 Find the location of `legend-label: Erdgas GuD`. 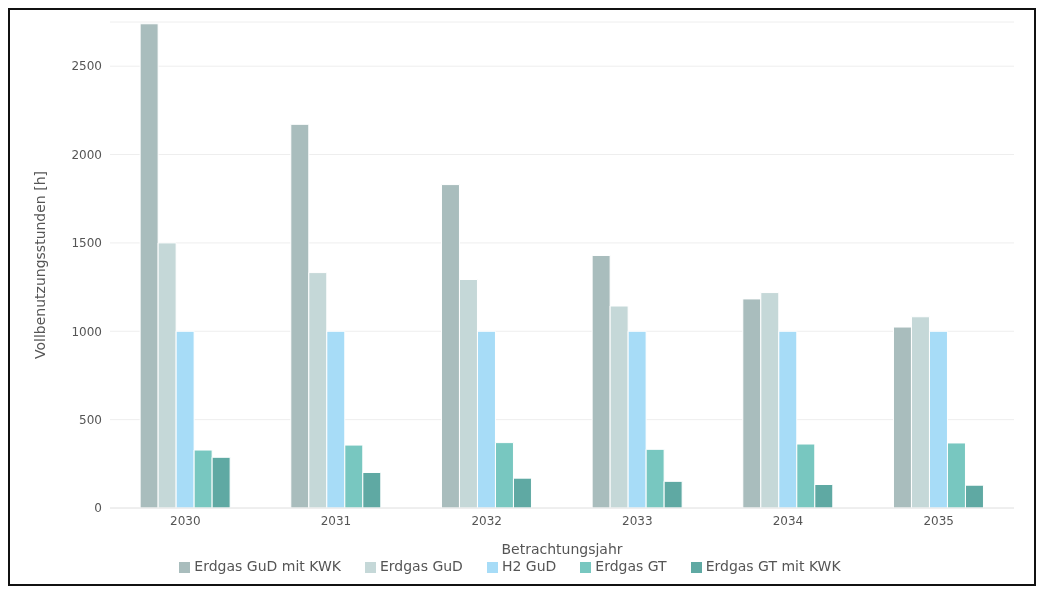

legend-label: Erdgas GuD is located at coordinates (421, 566).